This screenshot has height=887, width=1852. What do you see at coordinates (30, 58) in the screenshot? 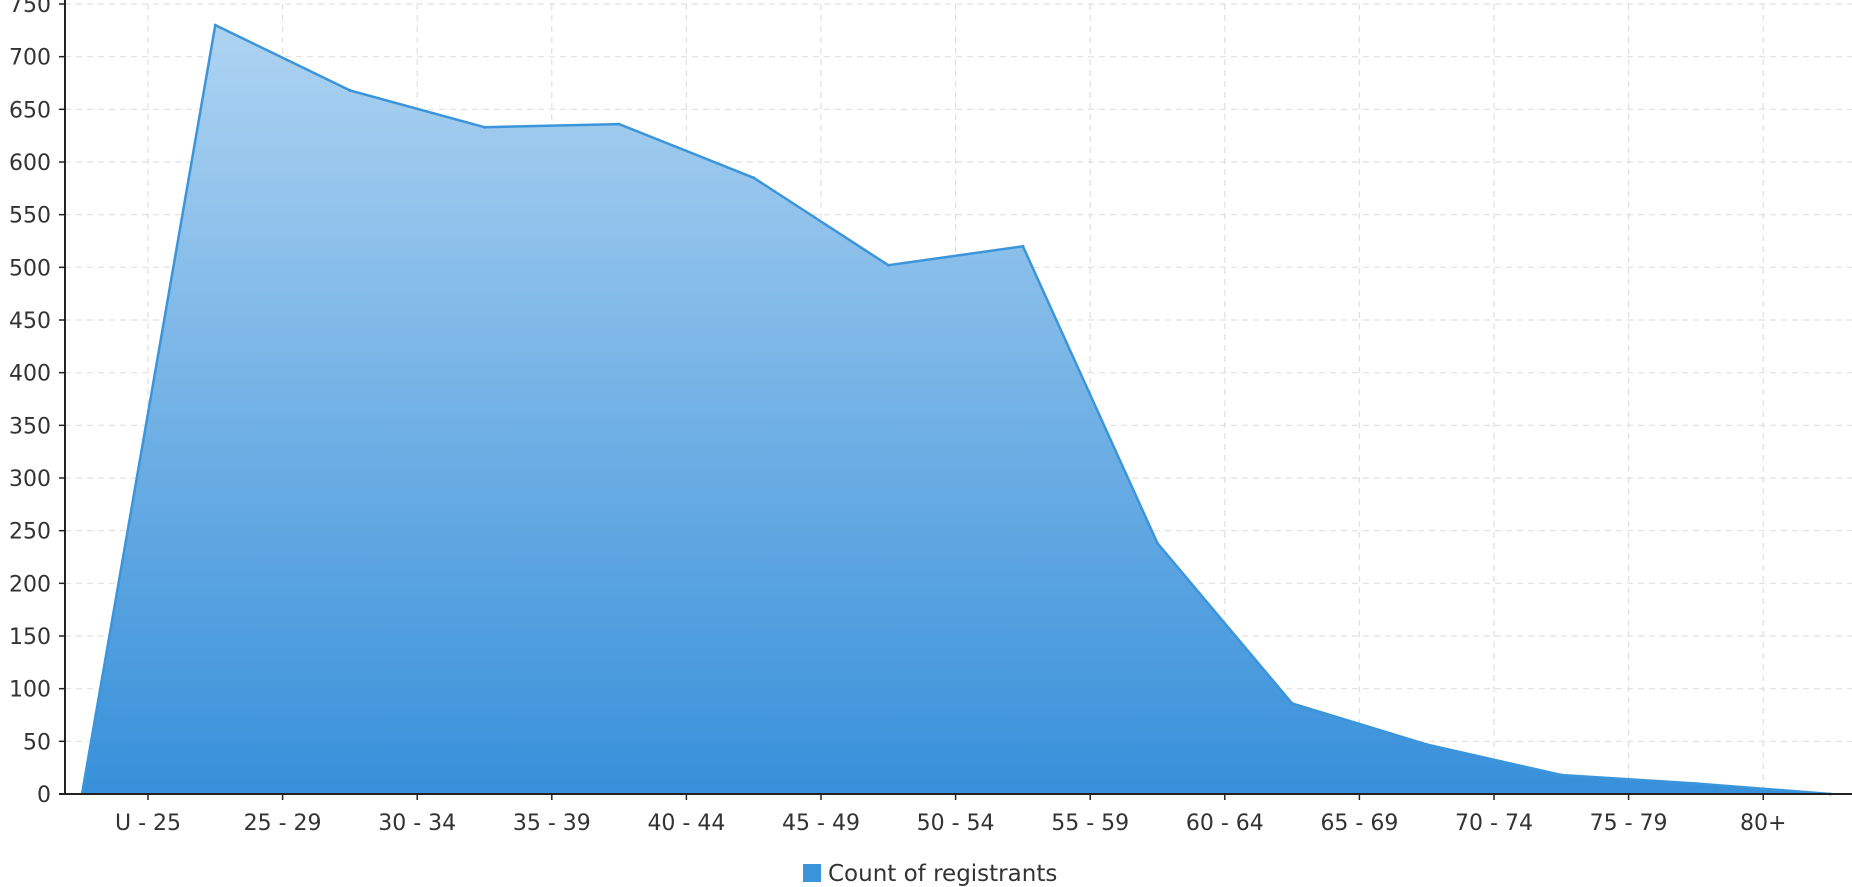
I see `y-tick-label: 700` at bounding box center [30, 58].